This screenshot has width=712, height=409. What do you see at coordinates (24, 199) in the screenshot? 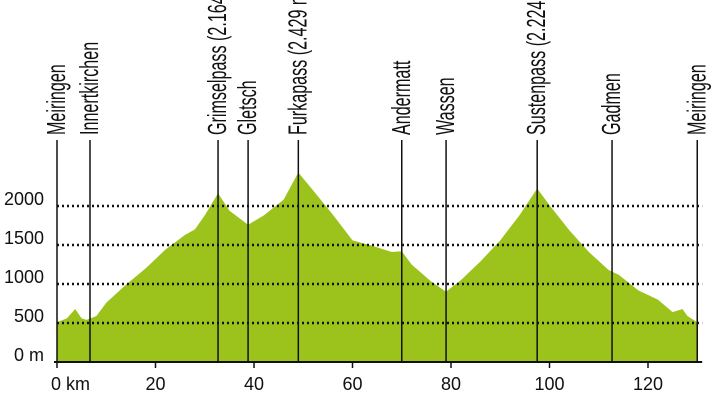
I see `y-tick-label: 2000` at bounding box center [24, 199].